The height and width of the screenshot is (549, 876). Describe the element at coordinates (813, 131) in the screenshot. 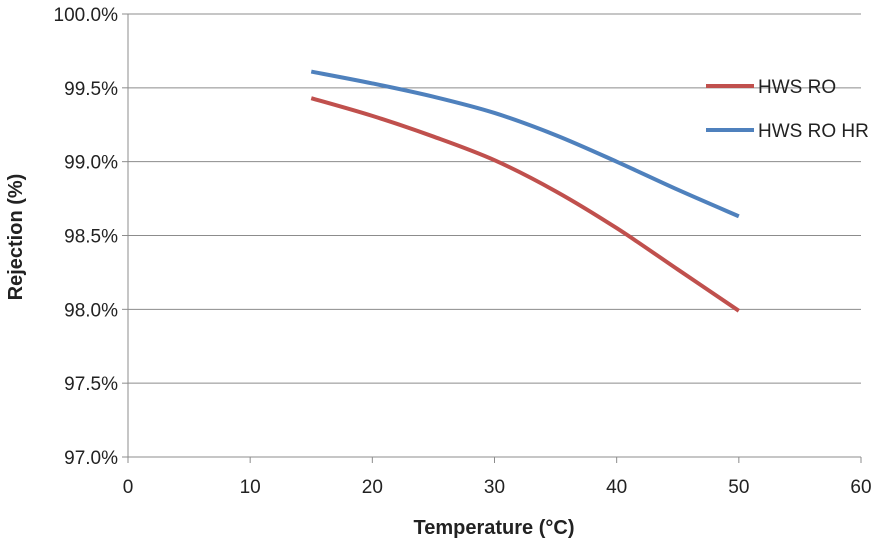

I see `legend-label-hws-ro-hr: HWS RO HR` at that location.